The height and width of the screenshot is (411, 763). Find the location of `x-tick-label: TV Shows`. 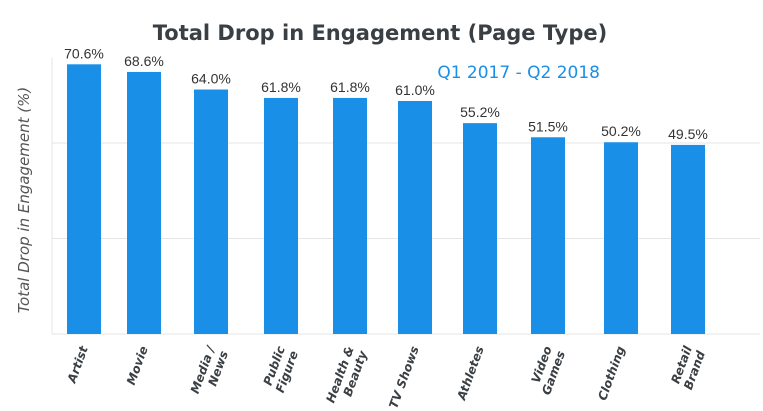

x-tick-label: TV Shows is located at coordinates (403, 377).